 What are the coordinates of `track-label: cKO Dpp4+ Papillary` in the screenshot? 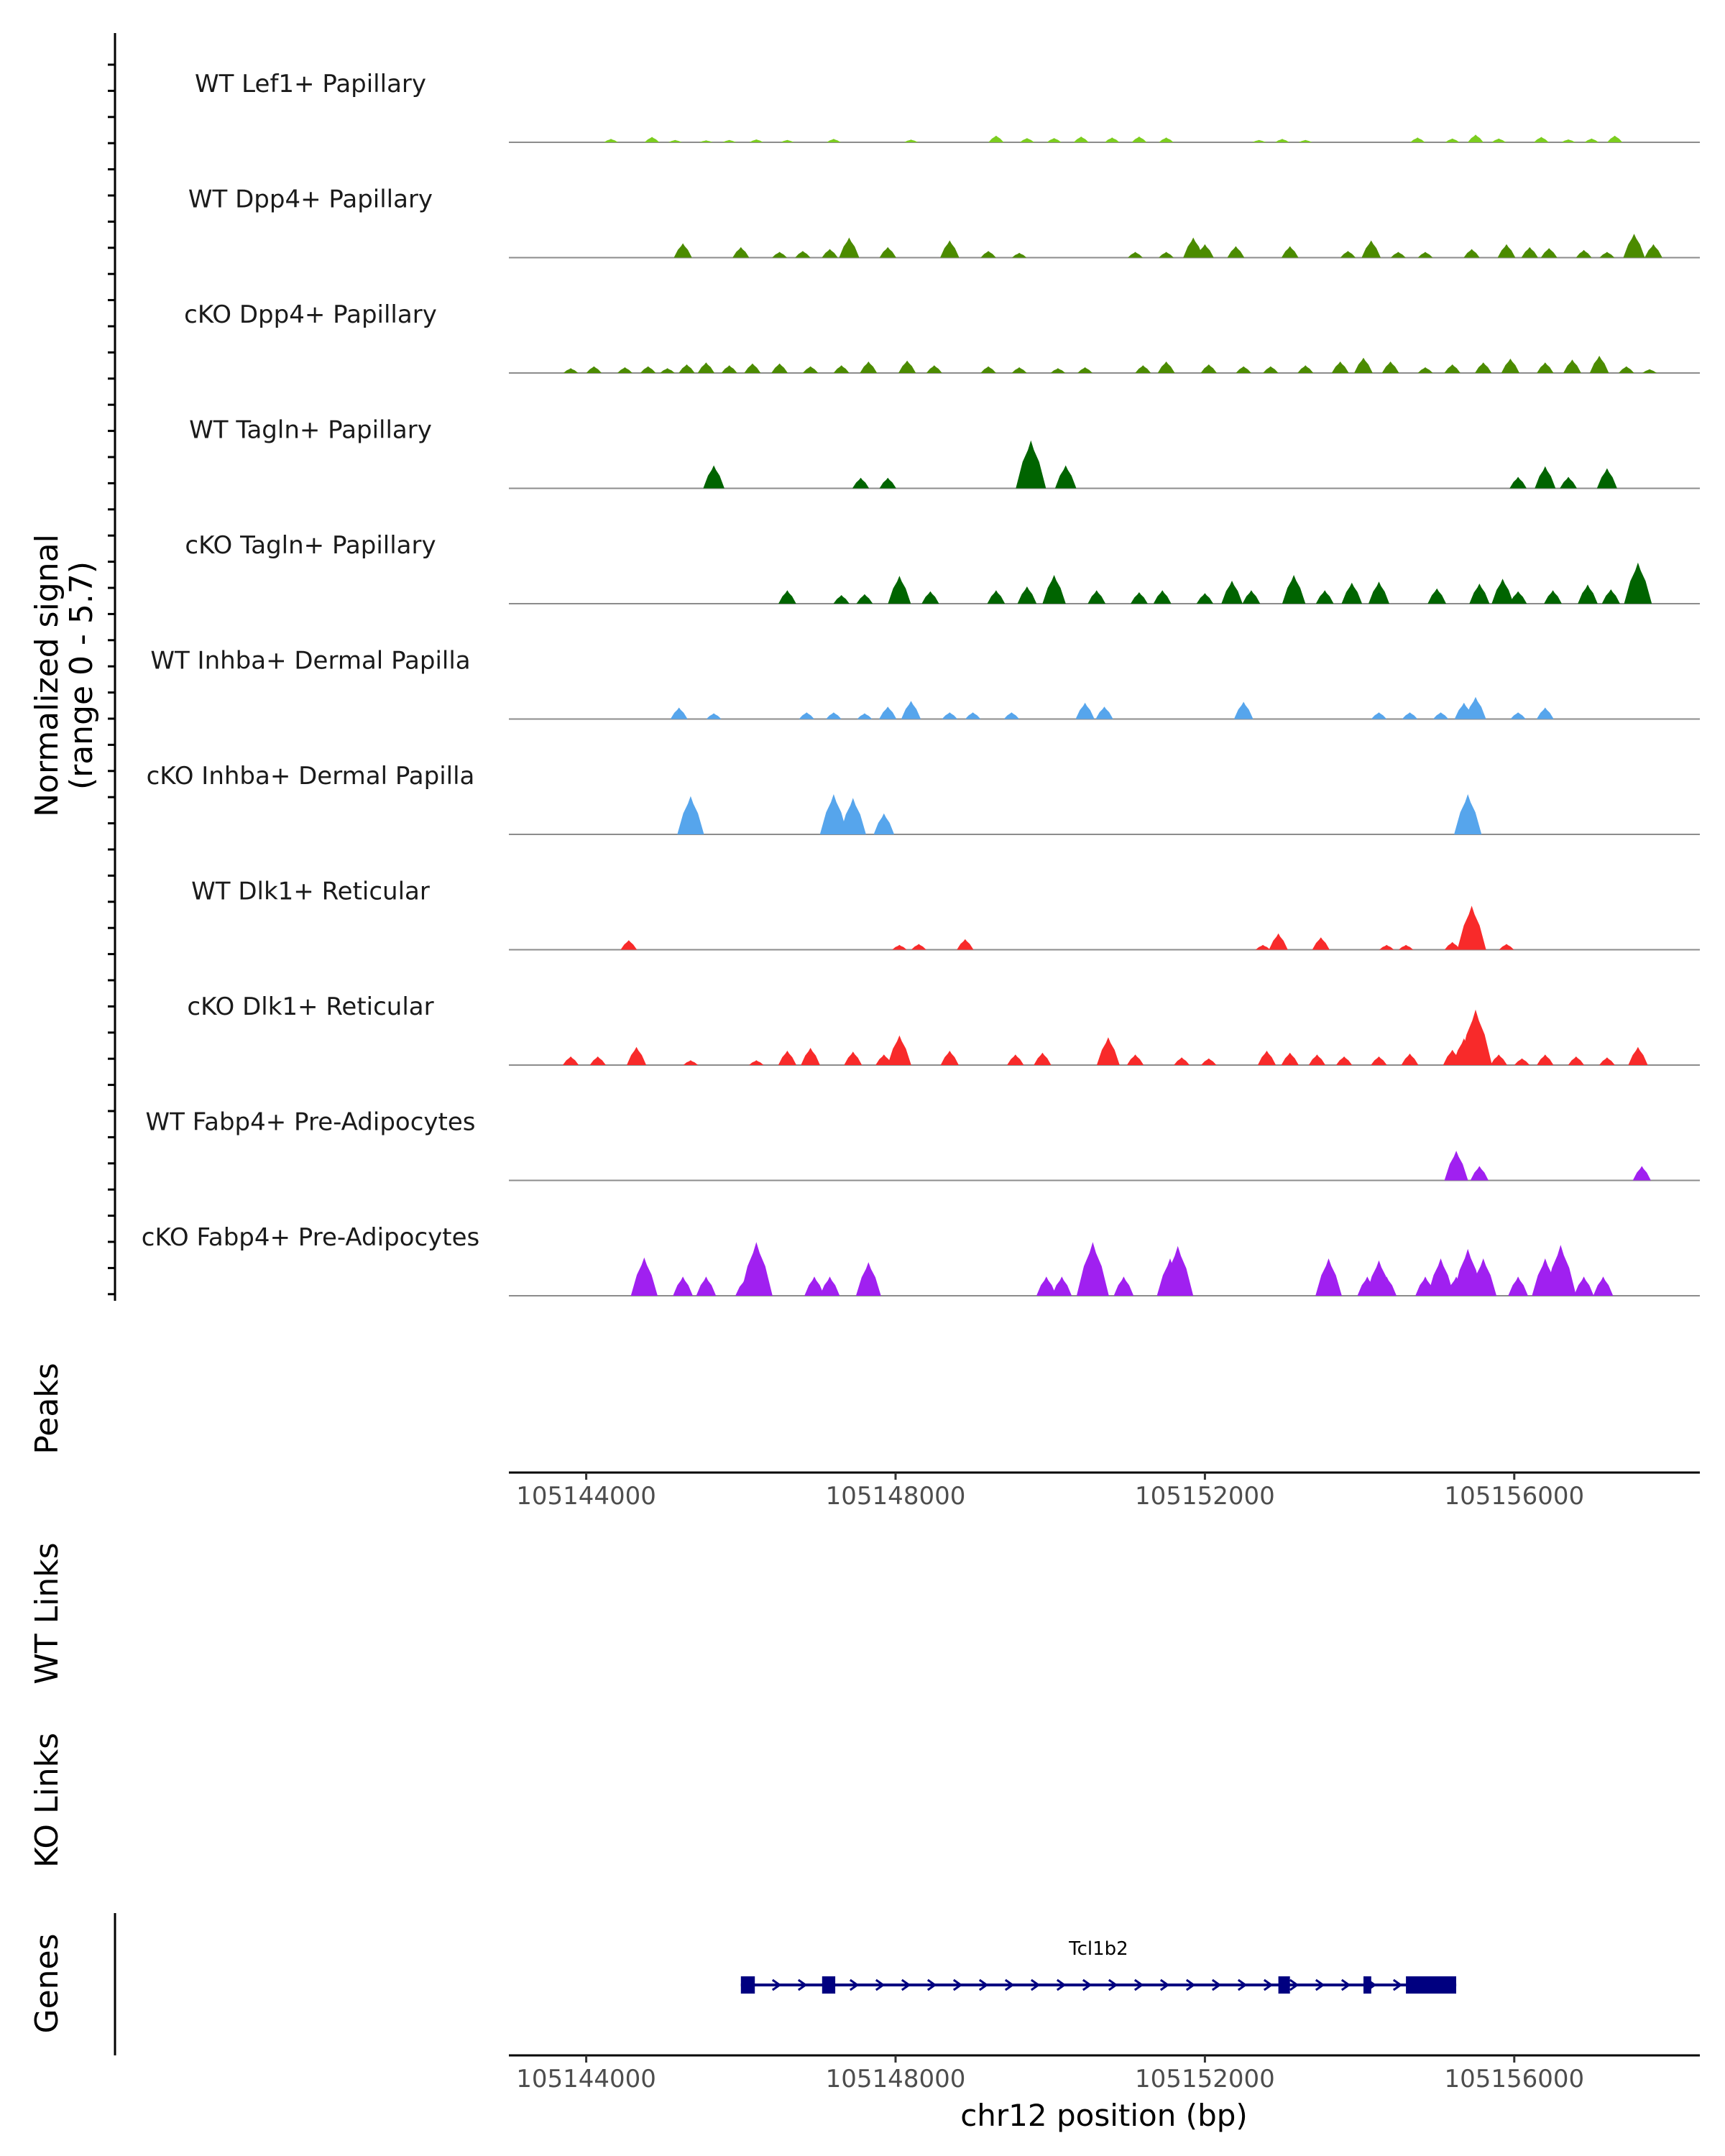 It's located at (310, 314).